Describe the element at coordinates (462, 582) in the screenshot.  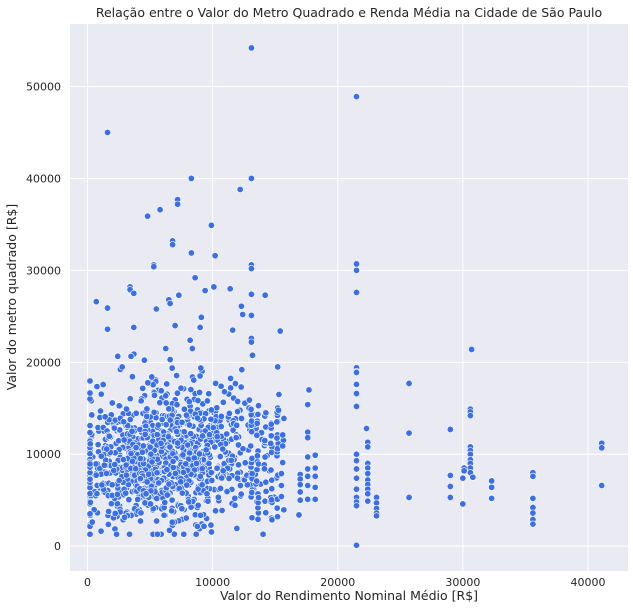
I see `x-tick-label: 30000` at that location.